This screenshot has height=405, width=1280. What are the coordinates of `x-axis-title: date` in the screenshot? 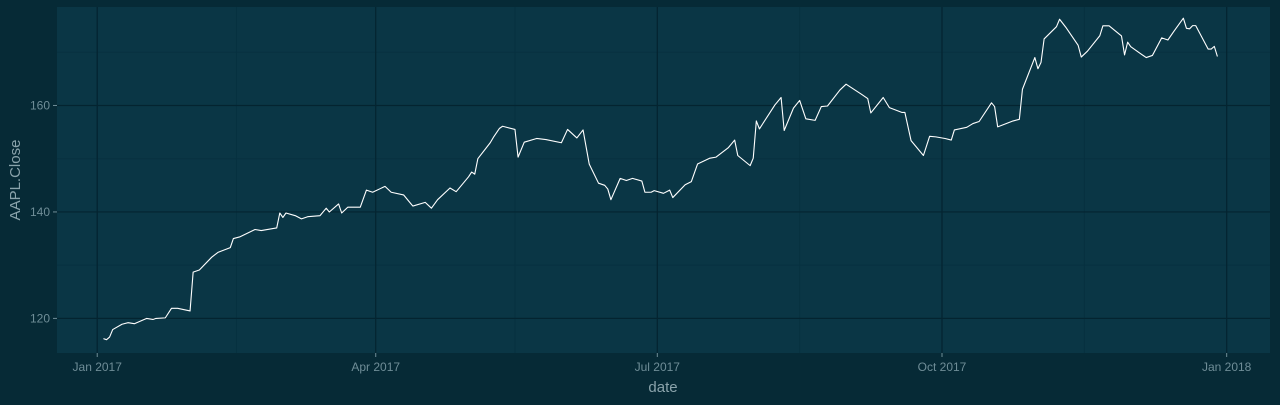 It's located at (662, 387).